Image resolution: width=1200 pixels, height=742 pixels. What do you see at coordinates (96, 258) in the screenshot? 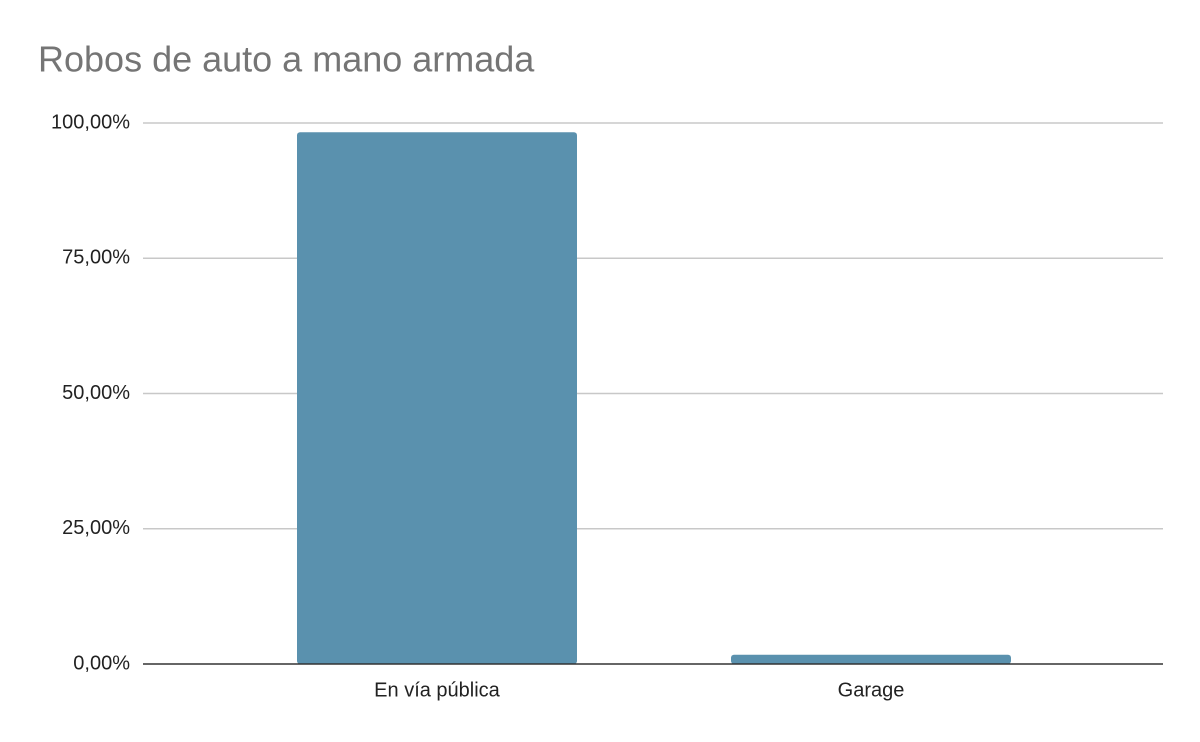
I see `y-tick-label: 75,00%` at bounding box center [96, 258].